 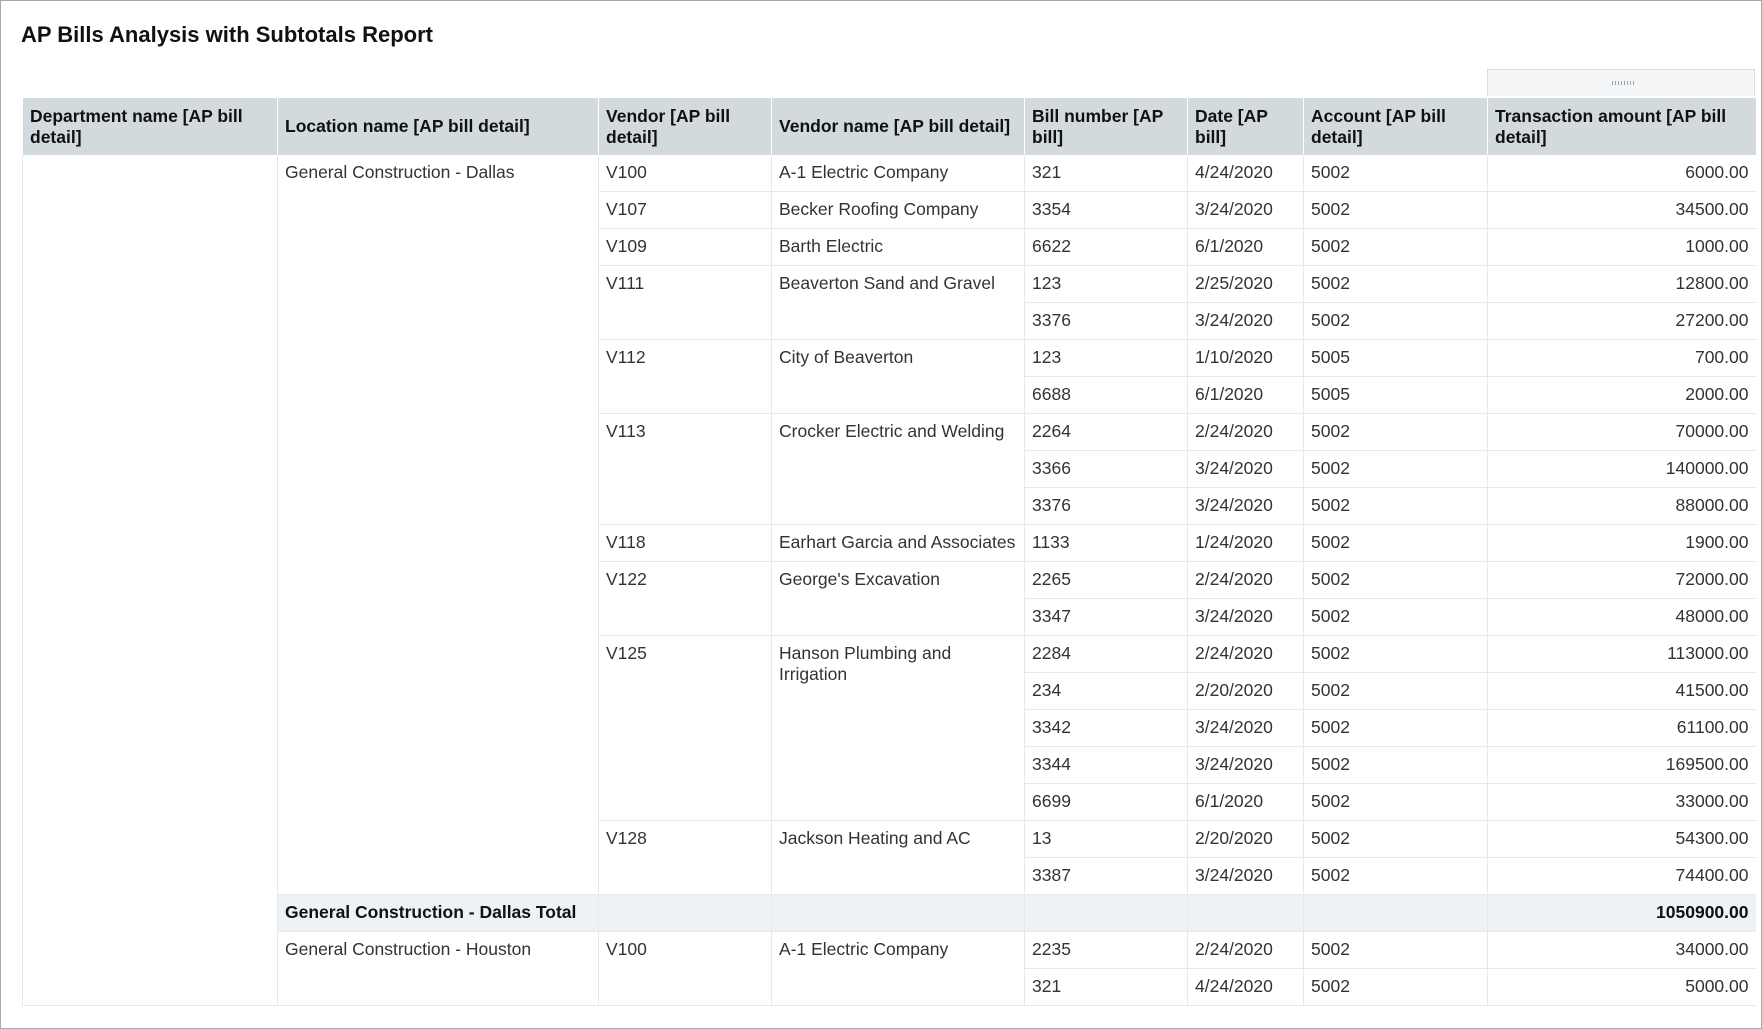 I want to click on bill-number: 6688, so click(x=1106, y=395).